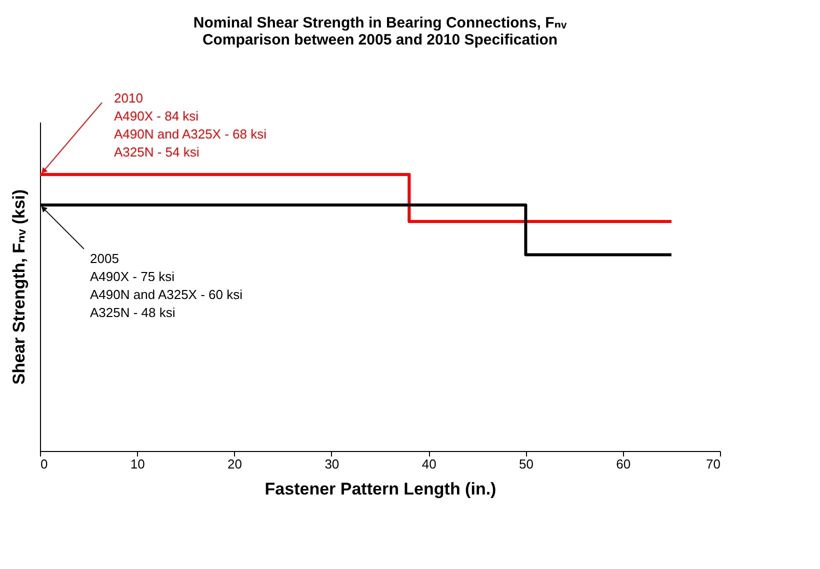  What do you see at coordinates (429, 464) in the screenshot?
I see `x-tick-label: 40` at bounding box center [429, 464].